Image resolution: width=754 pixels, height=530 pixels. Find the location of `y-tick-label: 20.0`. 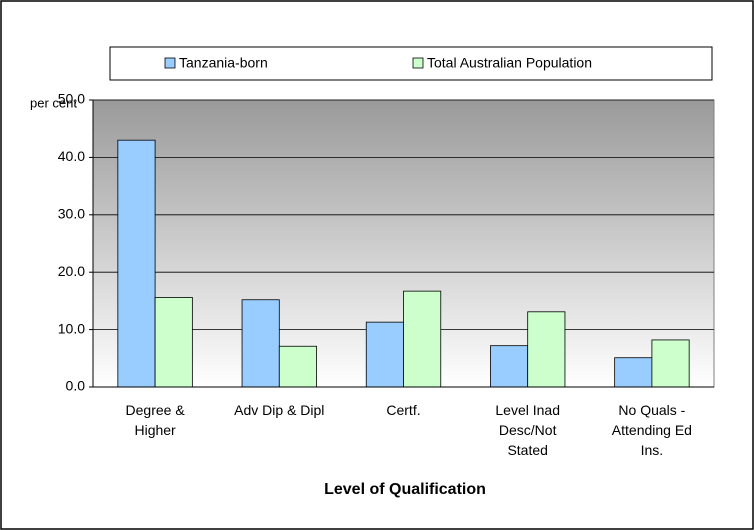

y-tick-label: 20.0 is located at coordinates (71, 271).